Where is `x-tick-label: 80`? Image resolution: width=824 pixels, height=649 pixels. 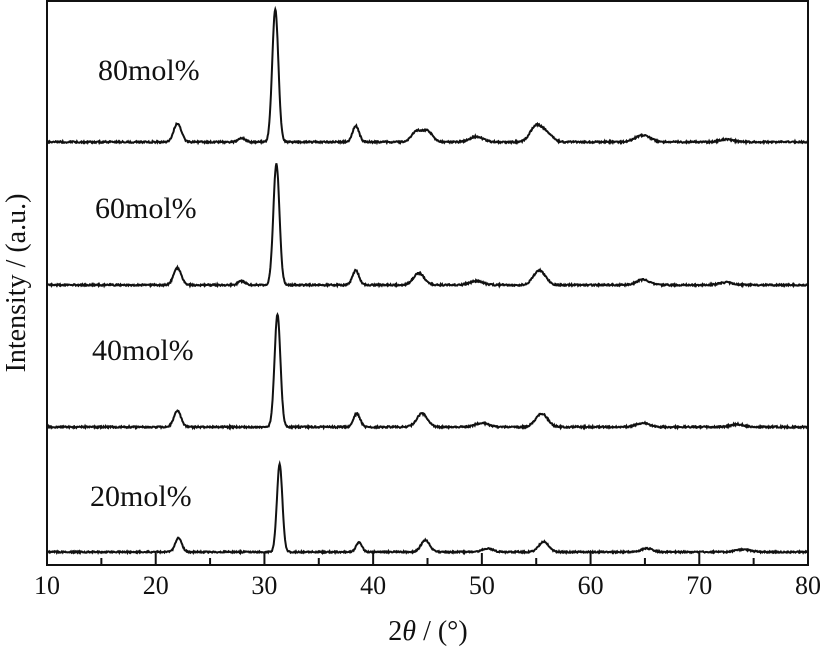
x-tick-label: 80 is located at coordinates (808, 585).